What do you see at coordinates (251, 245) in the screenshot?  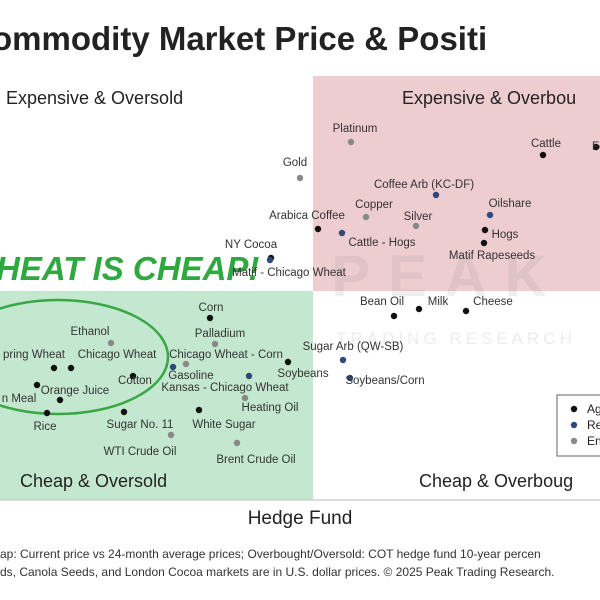 I see `point-label-ny-cocoa: NY Cocoa` at bounding box center [251, 245].